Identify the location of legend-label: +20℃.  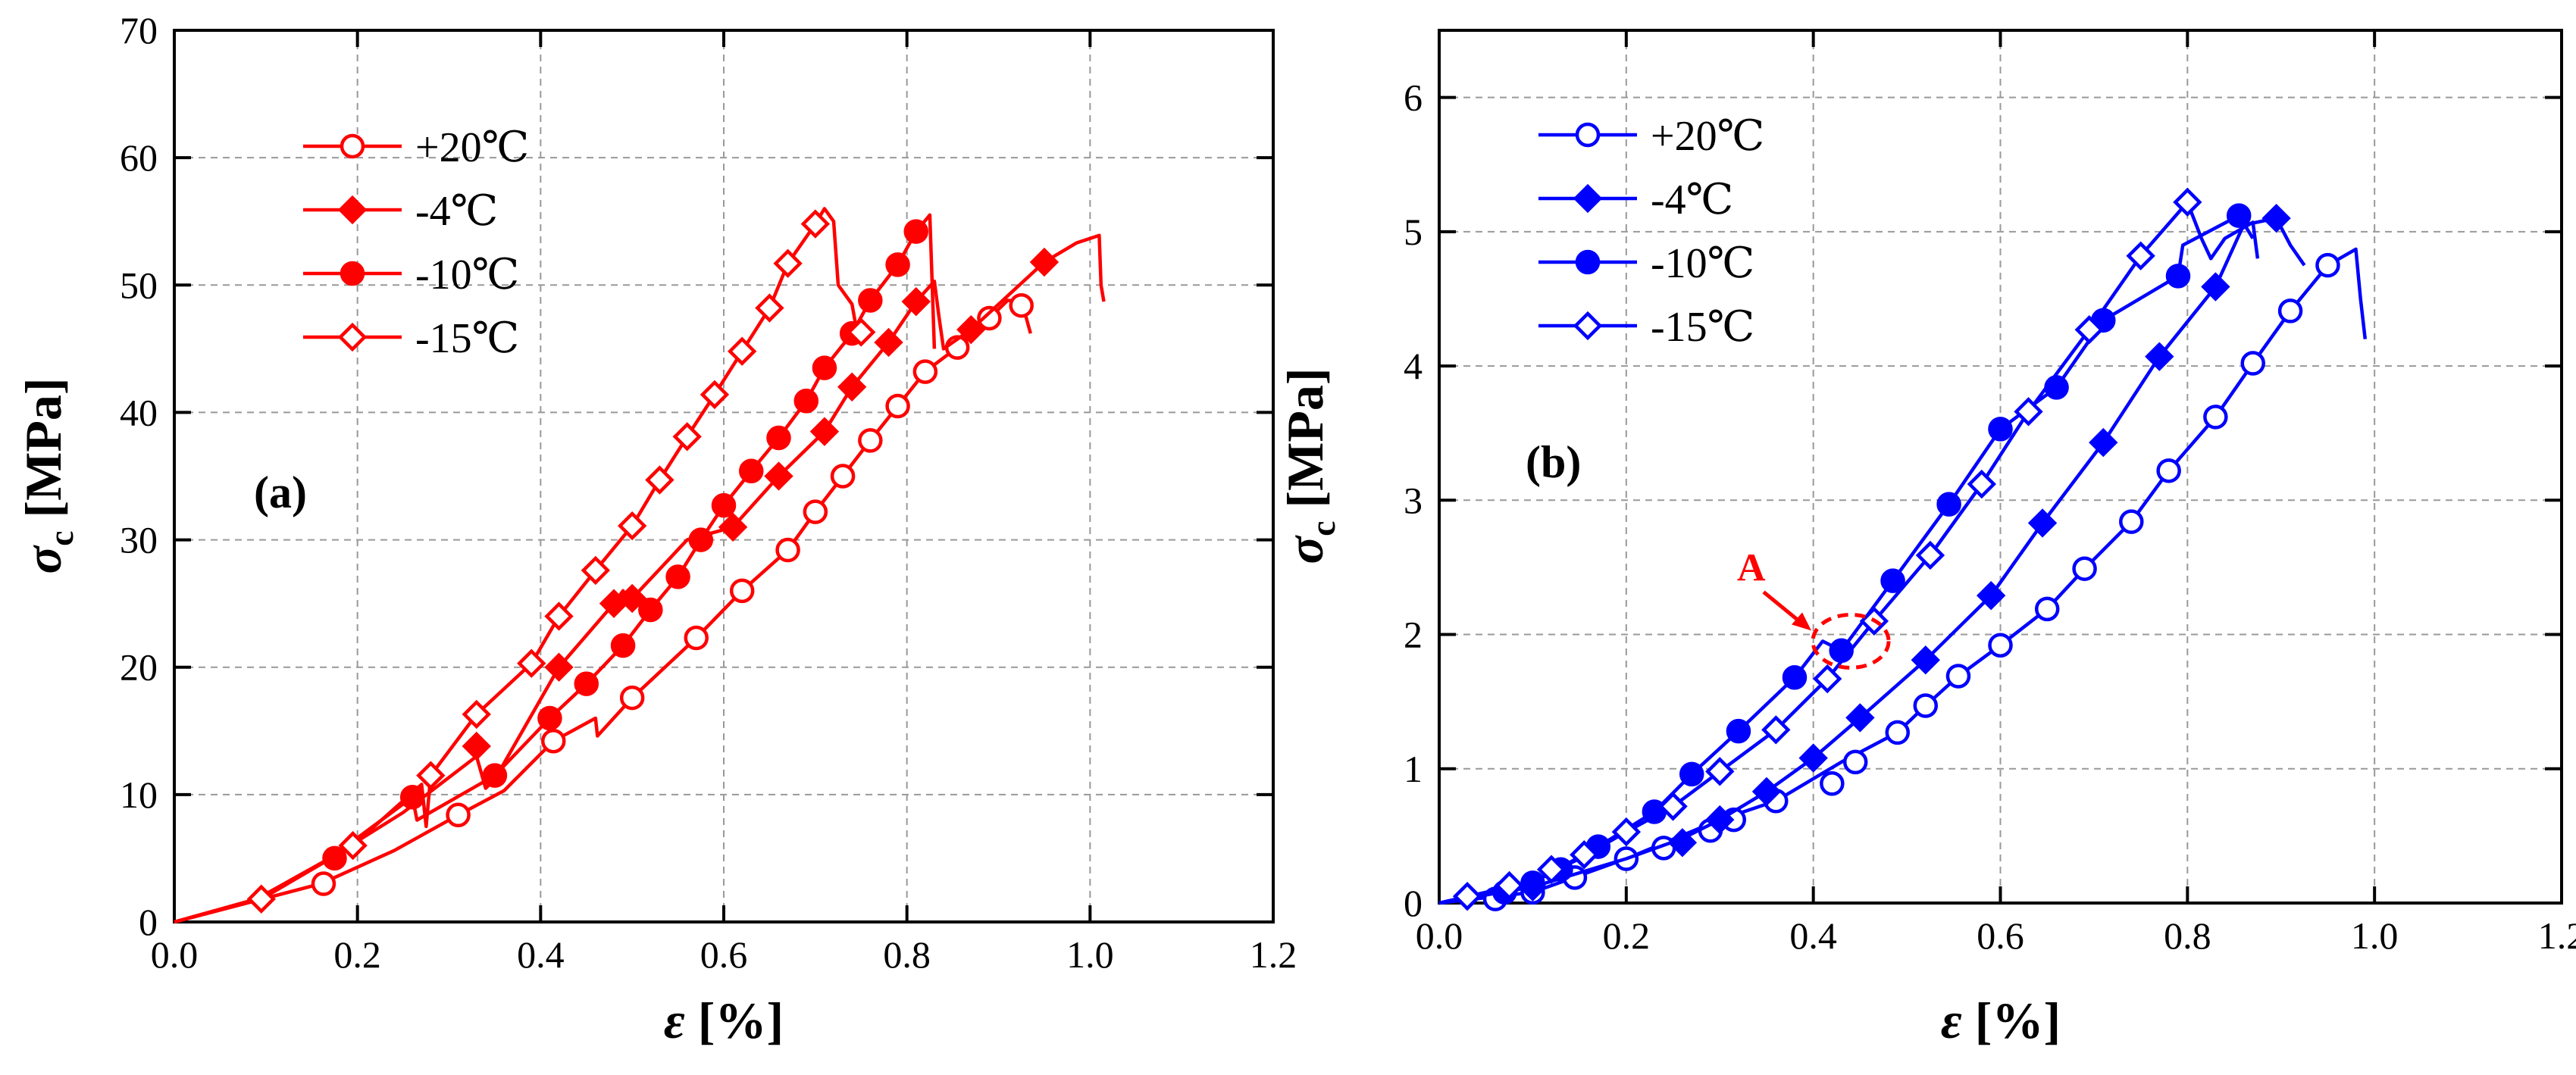
(472, 147).